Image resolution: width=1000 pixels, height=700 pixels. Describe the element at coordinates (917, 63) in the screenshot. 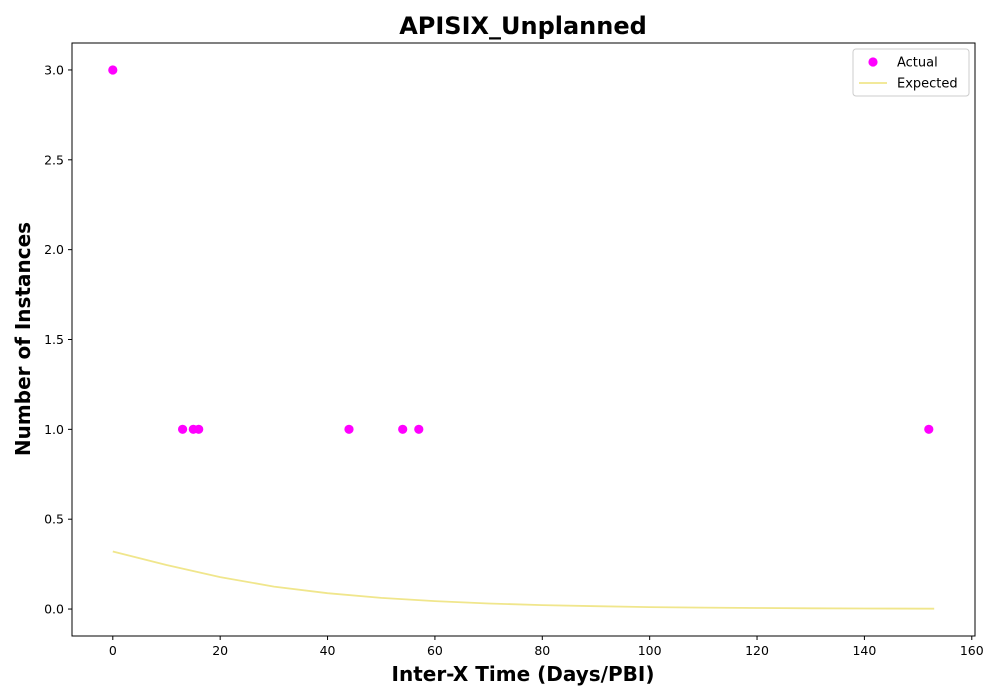

I see `legend-entry-label: Actual` at that location.